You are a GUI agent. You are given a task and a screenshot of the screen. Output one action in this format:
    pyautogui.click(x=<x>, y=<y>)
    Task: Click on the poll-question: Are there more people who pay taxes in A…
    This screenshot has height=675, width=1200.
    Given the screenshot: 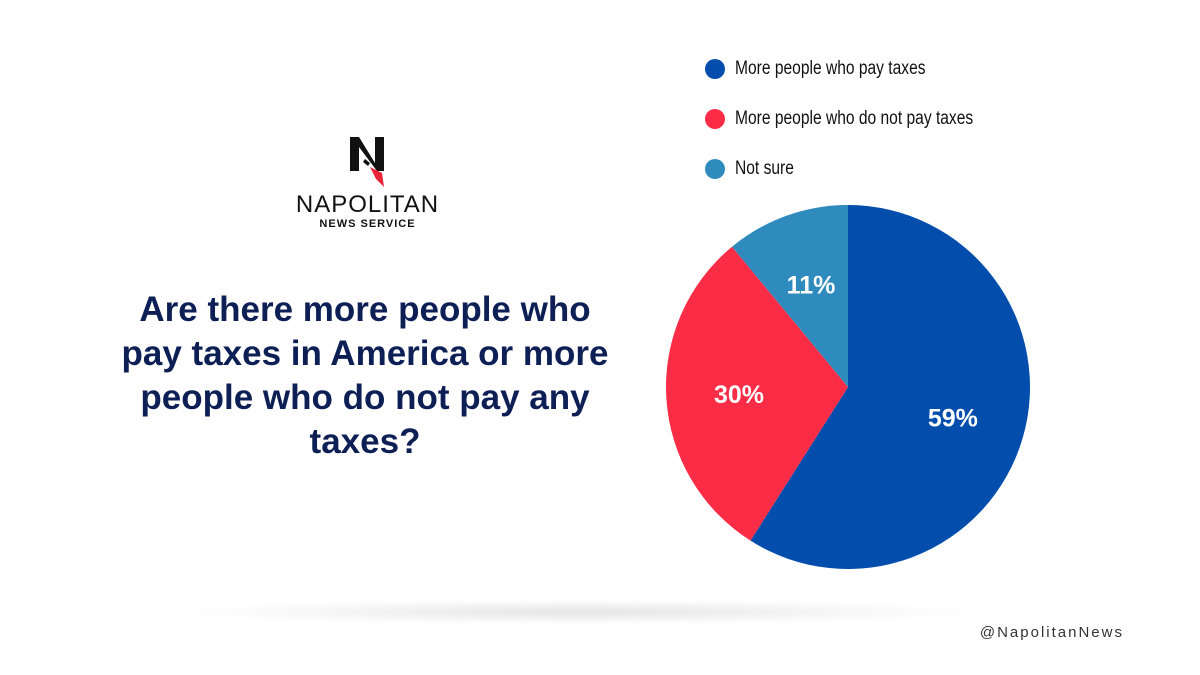 What is the action you would take?
    pyautogui.click(x=365, y=375)
    